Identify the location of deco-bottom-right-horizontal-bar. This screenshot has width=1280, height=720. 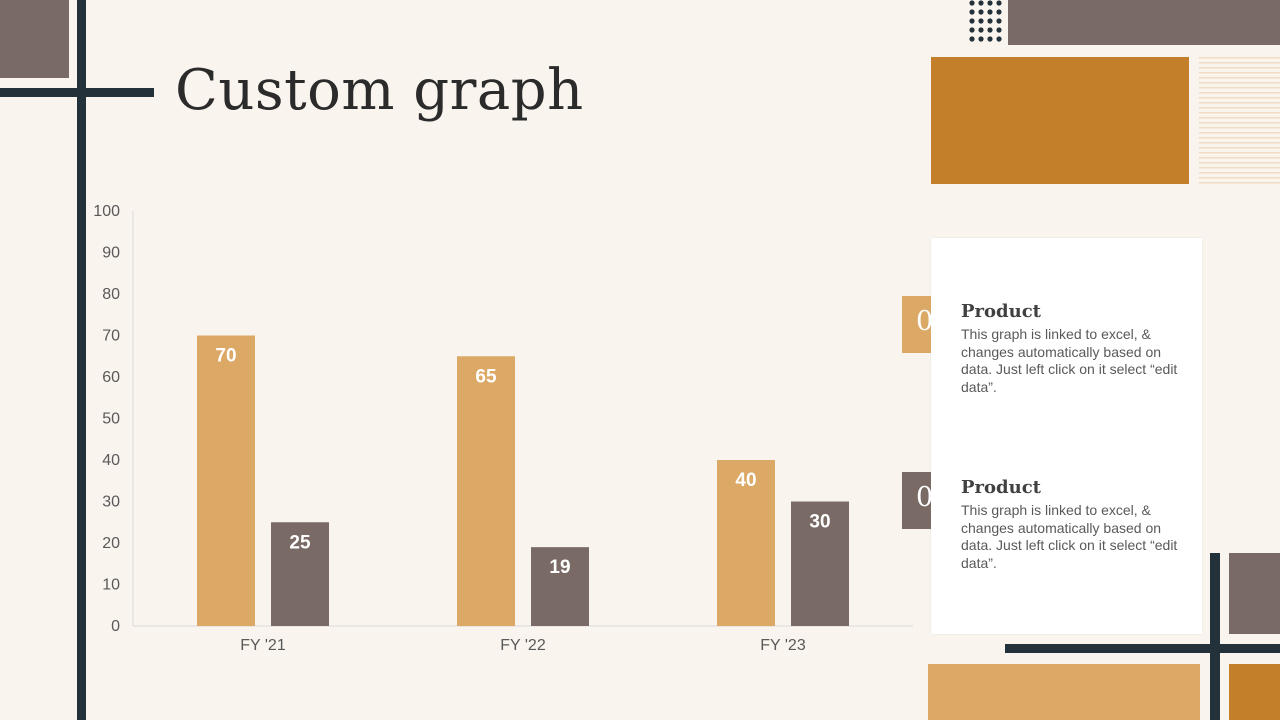
(1142, 648).